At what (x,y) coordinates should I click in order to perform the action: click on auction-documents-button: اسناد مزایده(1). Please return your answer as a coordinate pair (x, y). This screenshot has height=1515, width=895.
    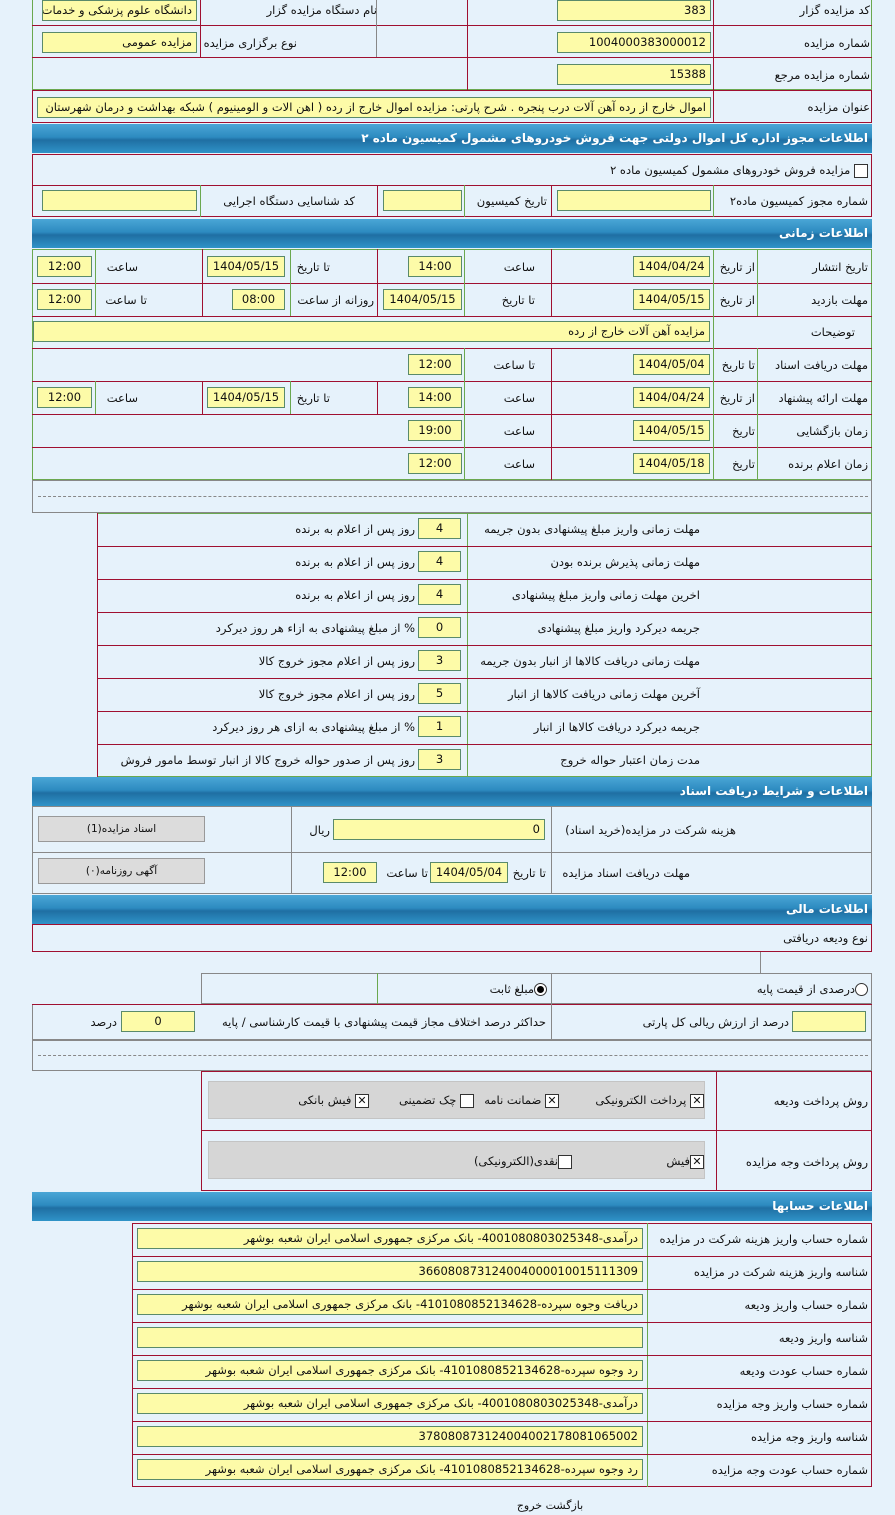
    Looking at the image, I should click on (121, 829).